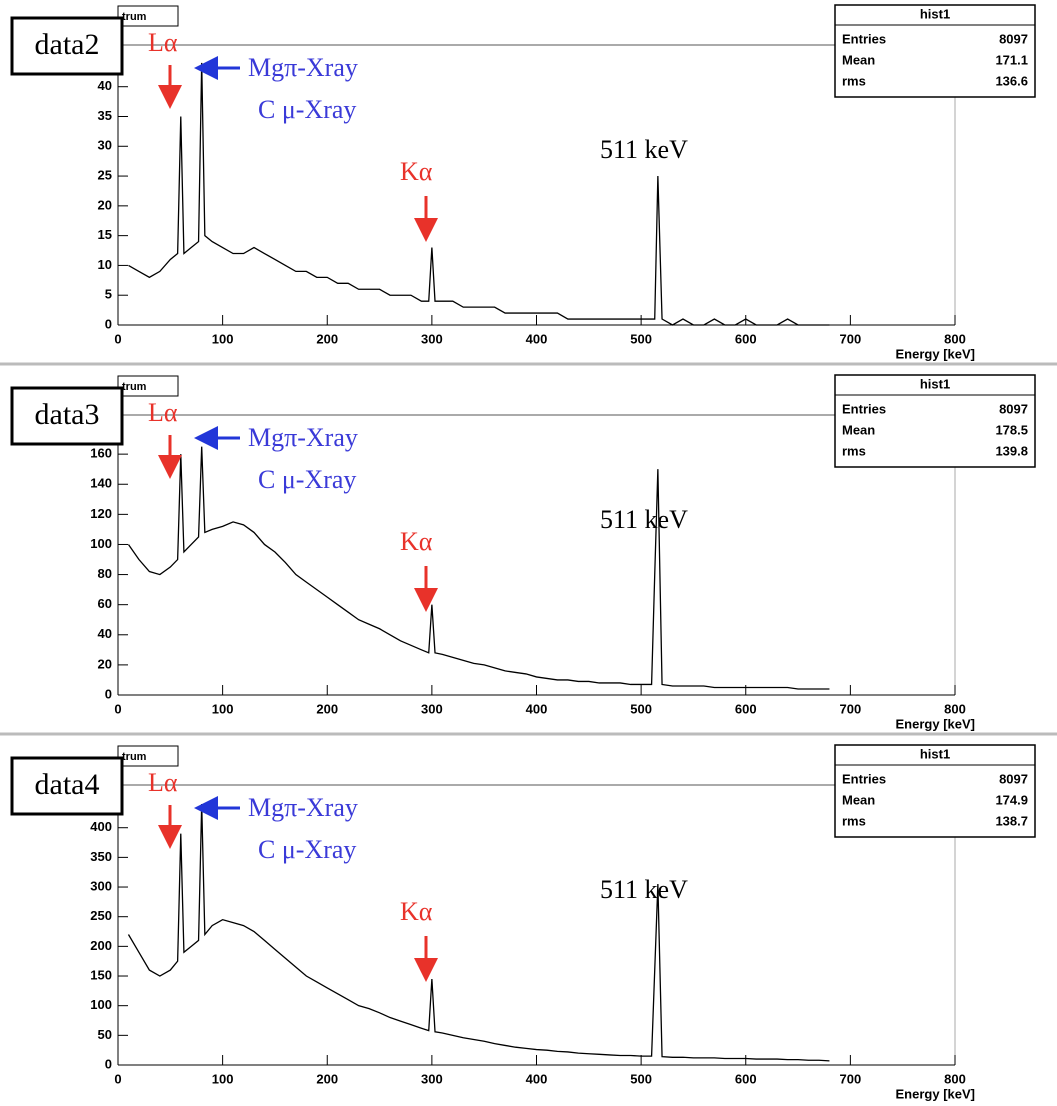 The image size is (1057, 1106). I want to click on stats-value: 174.9, so click(1011, 799).